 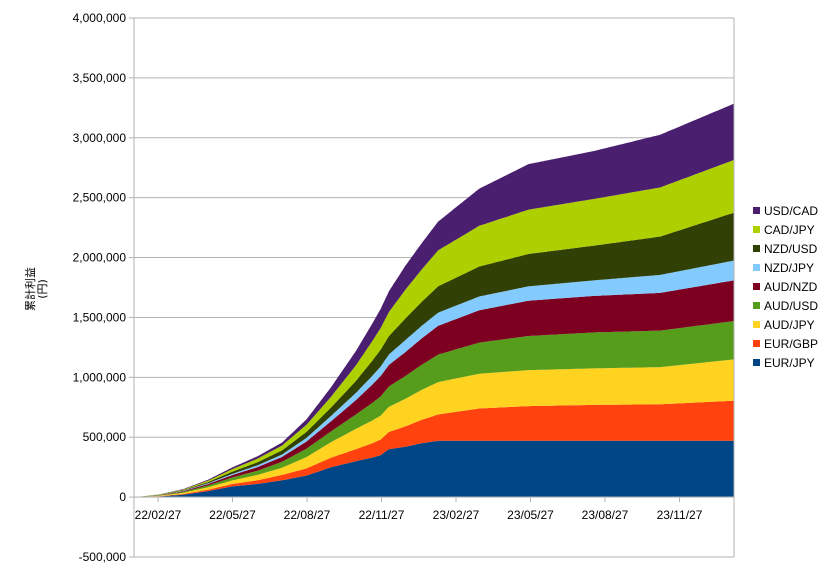 What do you see at coordinates (791, 344) in the screenshot?
I see `legend-label: EUR/GBP` at bounding box center [791, 344].